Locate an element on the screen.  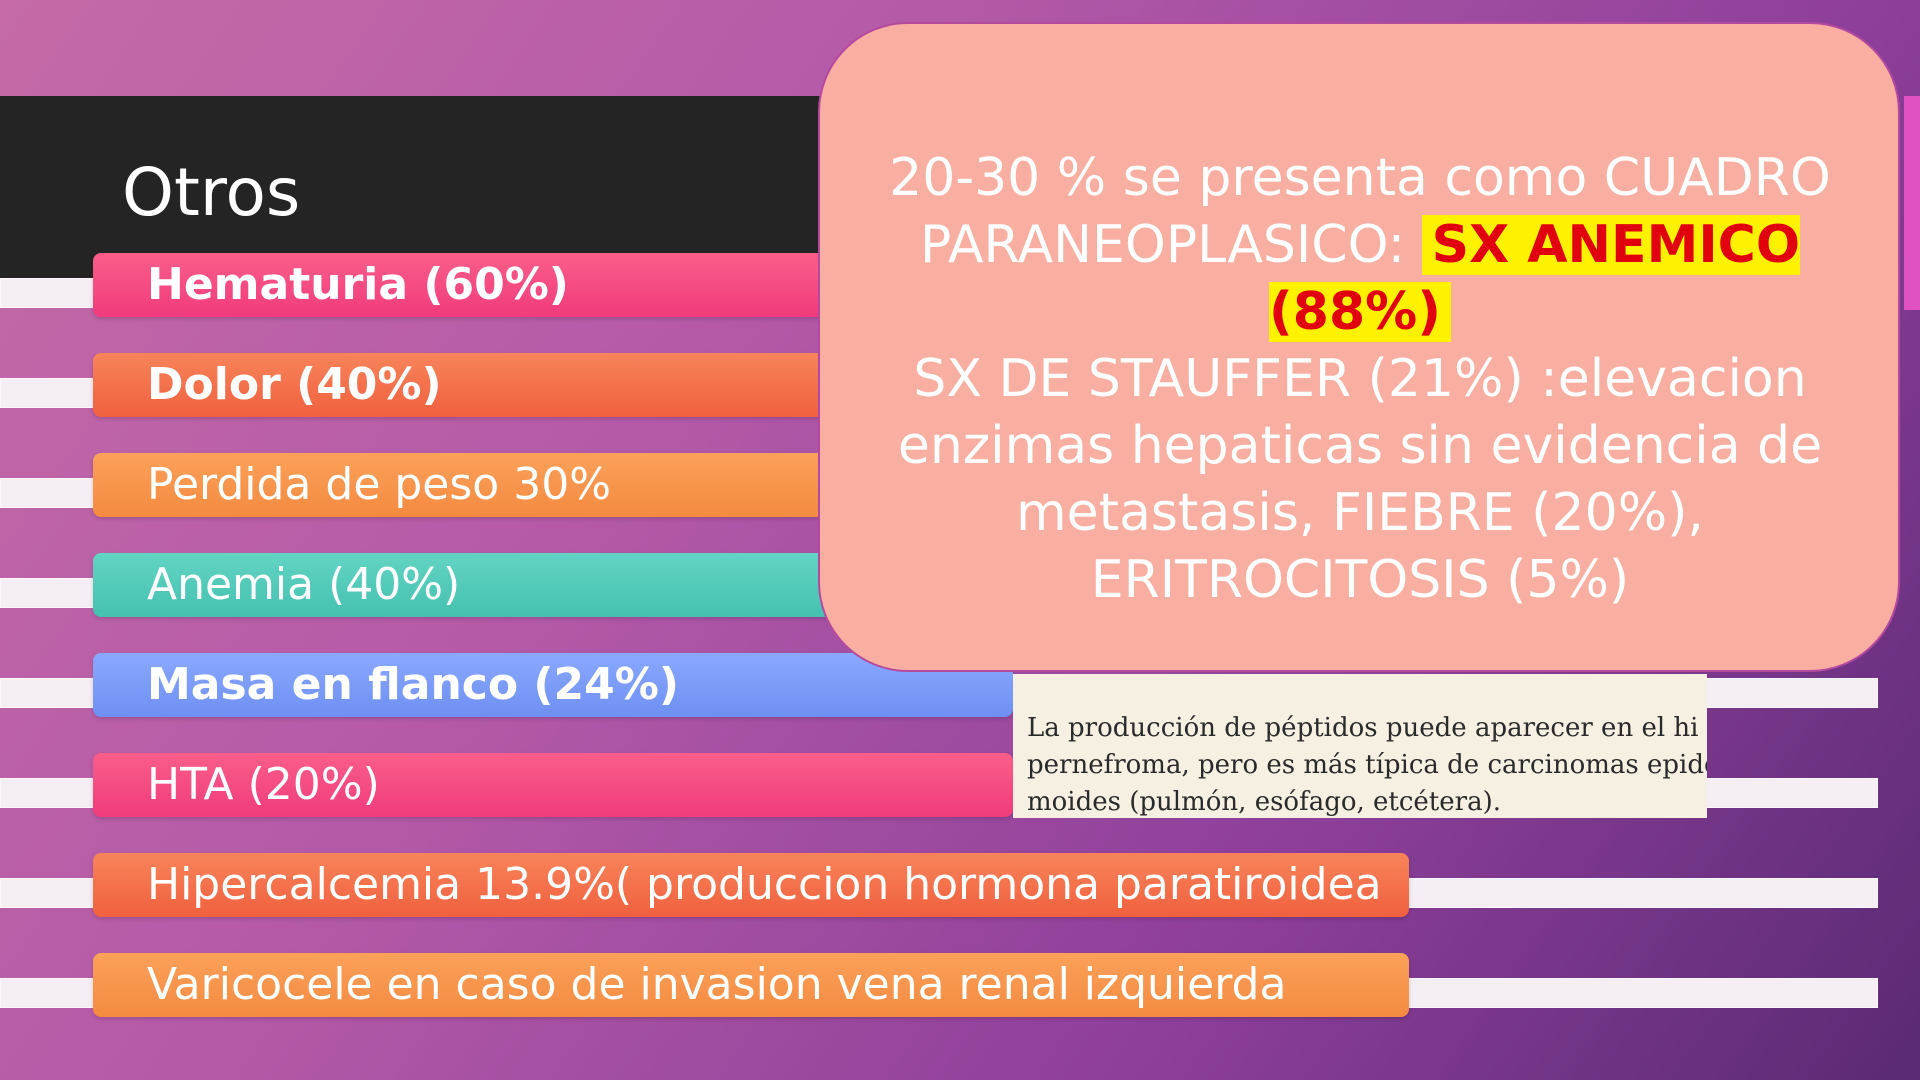
callout-line-1: 20-30 % se presenta como CUADRO is located at coordinates (1360, 178).